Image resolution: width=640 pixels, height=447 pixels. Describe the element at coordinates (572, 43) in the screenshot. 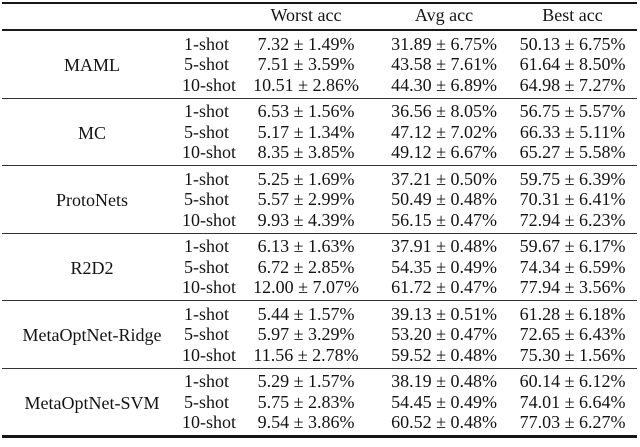

I see `best-acc-cell: 50.13 ± 6.75%` at that location.